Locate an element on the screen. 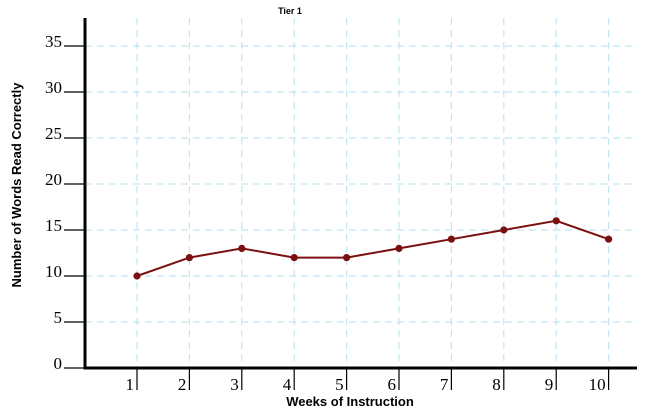 This screenshot has width=647, height=413. x-tick-label: 9 is located at coordinates (549, 384).